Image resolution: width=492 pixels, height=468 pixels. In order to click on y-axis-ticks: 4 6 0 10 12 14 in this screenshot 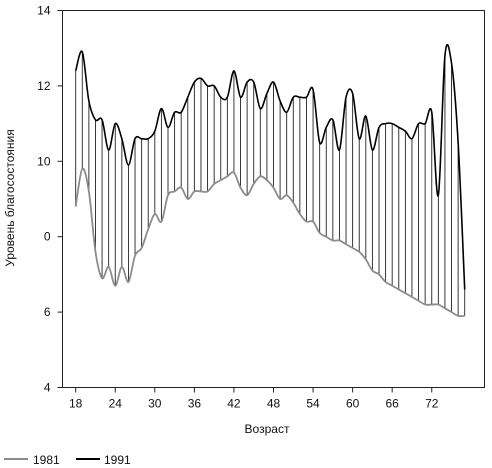, I will do `click(50, 199)`.